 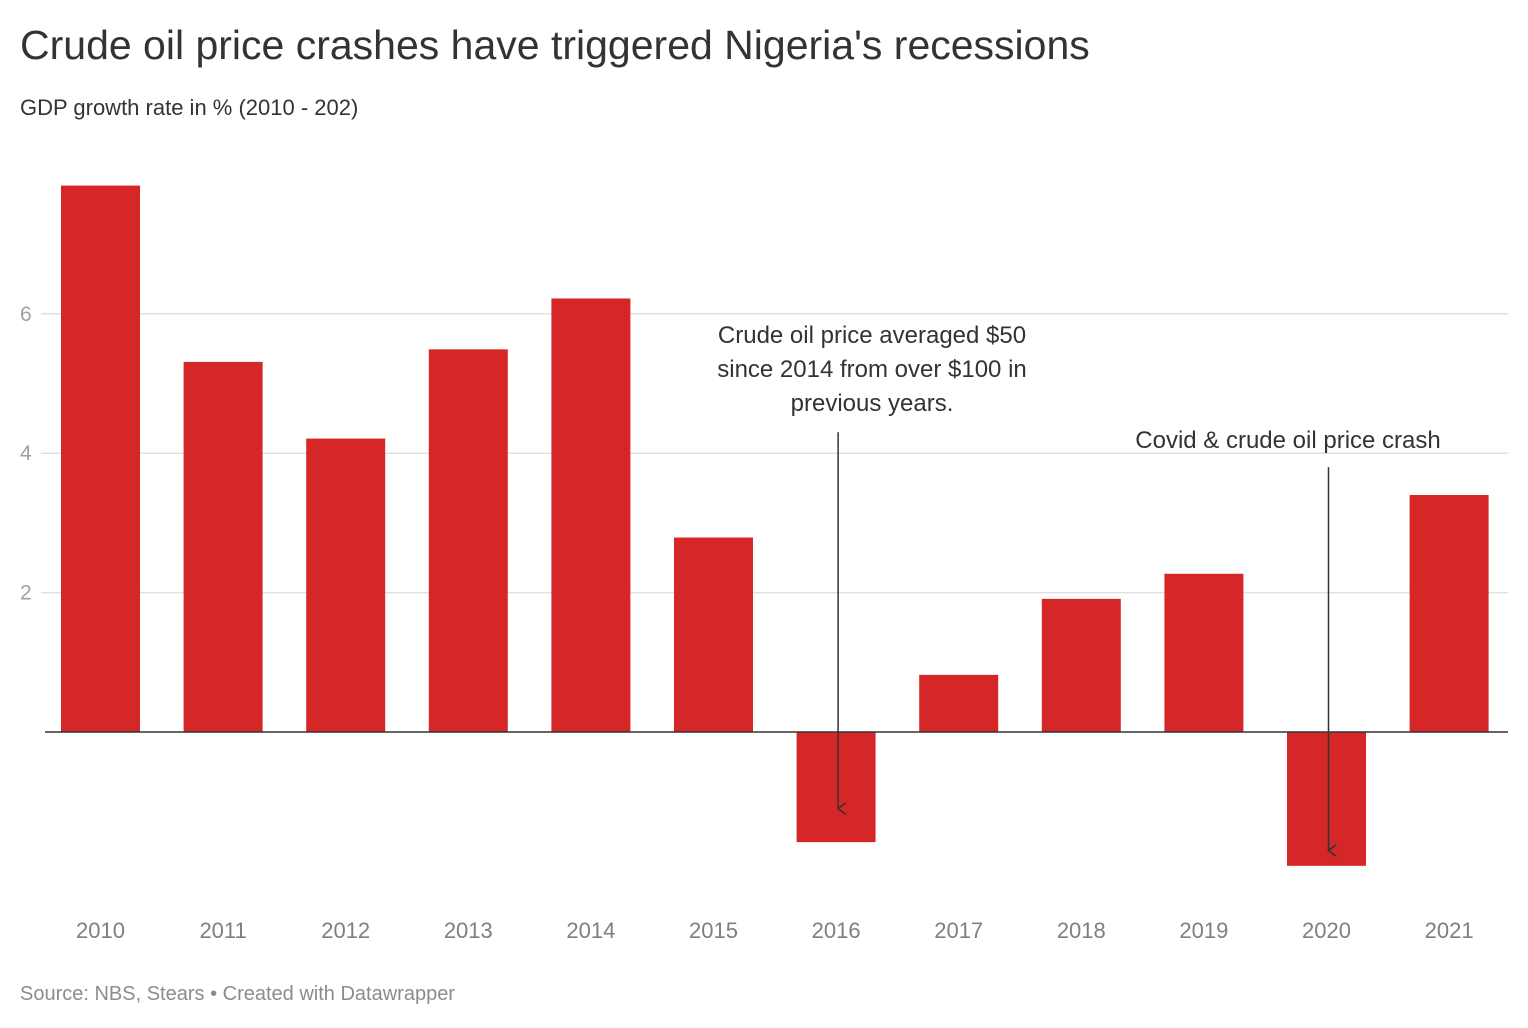 What do you see at coordinates (26, 314) in the screenshot?
I see `y-tick-label-6: 6` at bounding box center [26, 314].